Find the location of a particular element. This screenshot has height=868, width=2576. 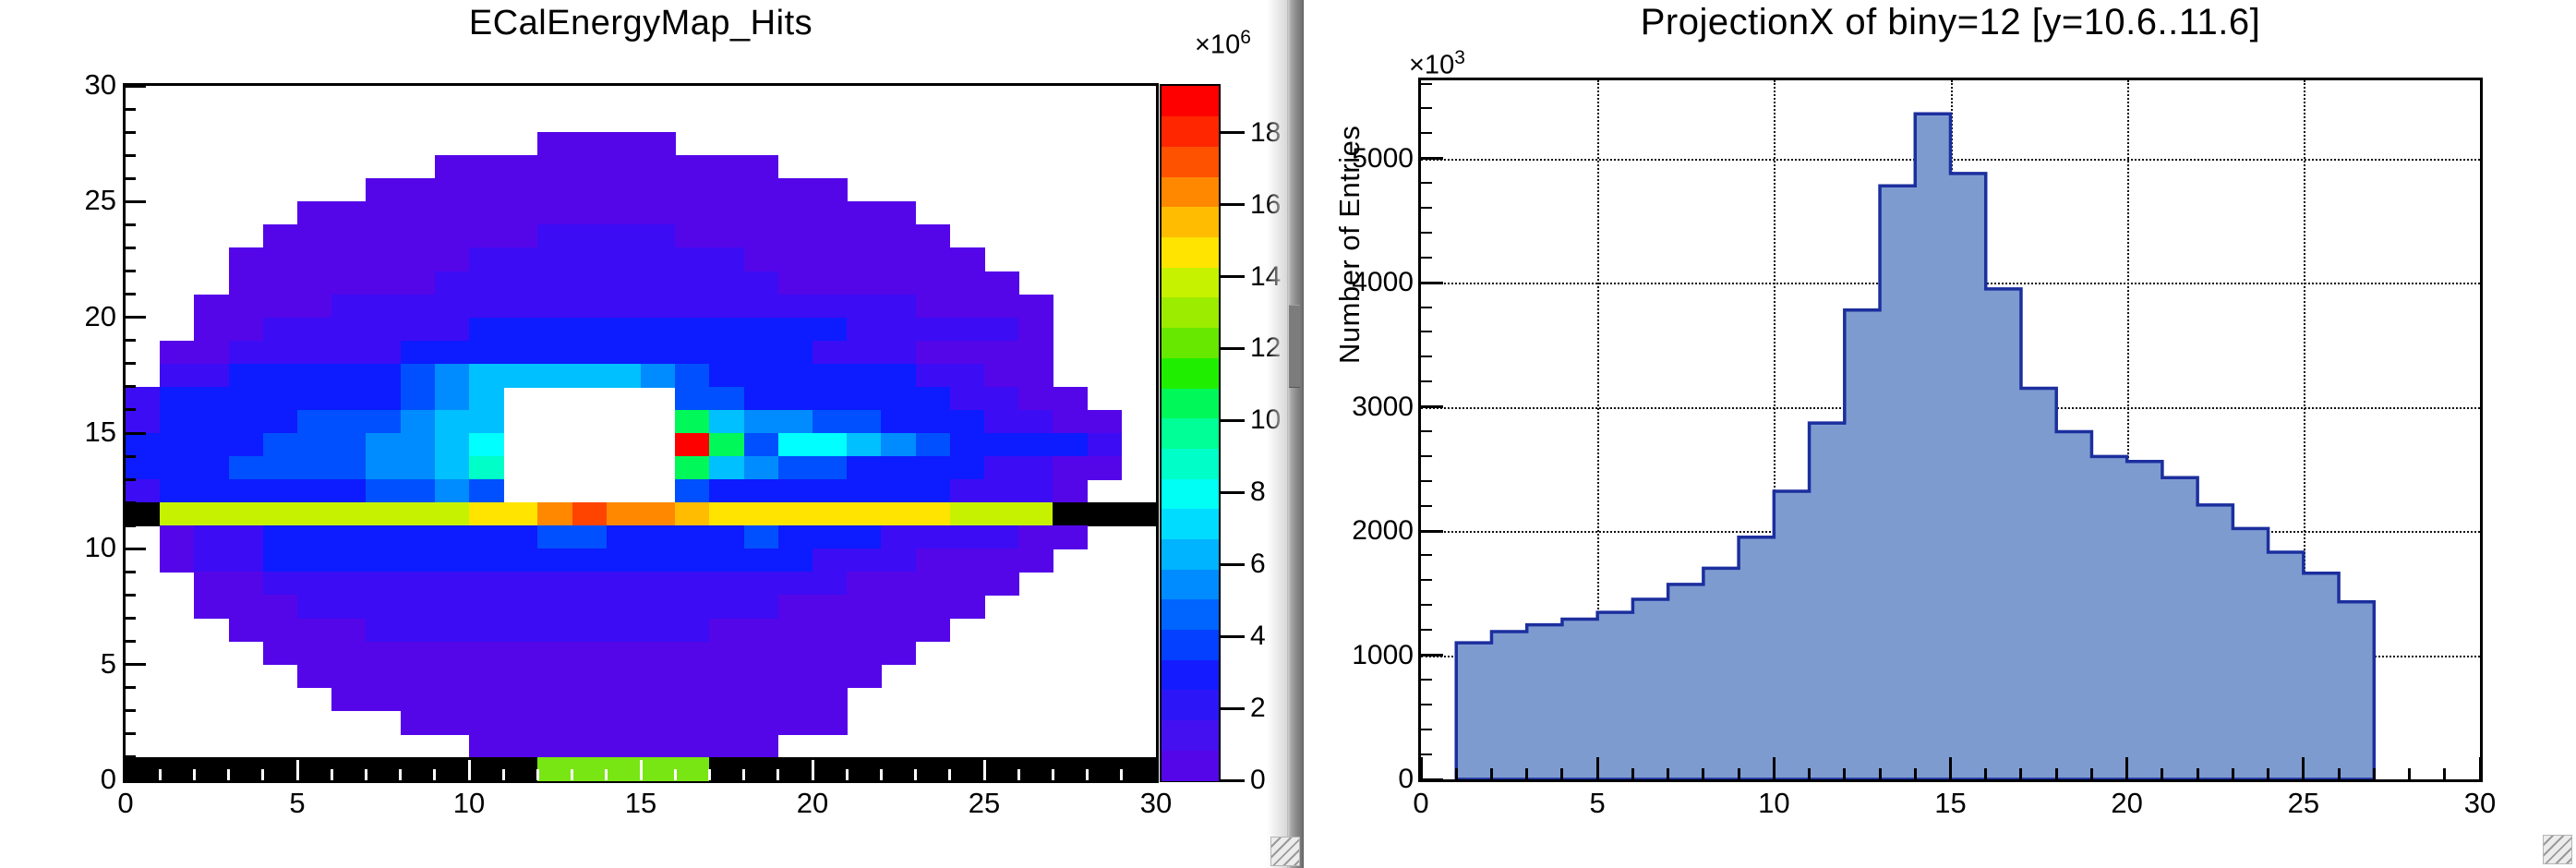

resize-grip-right-pane is located at coordinates (2557, 850).